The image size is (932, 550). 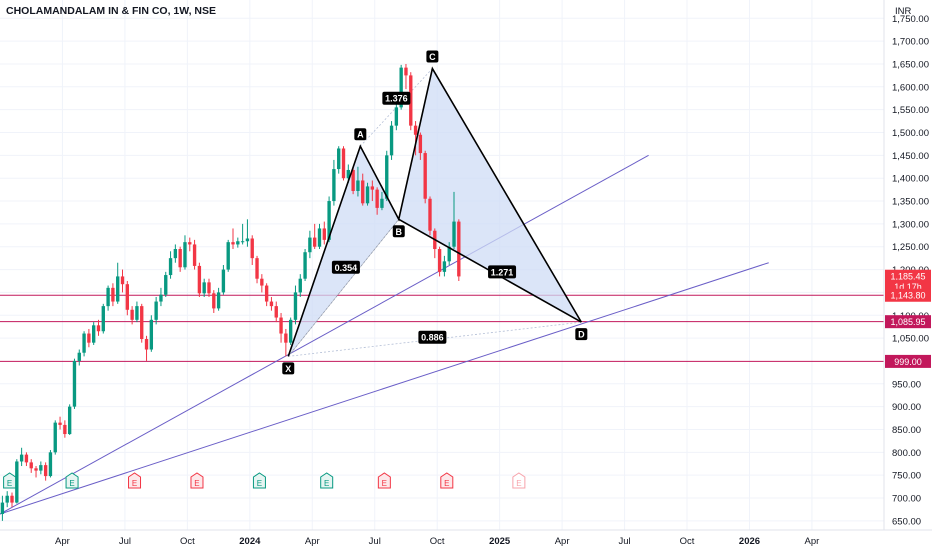 What do you see at coordinates (910, 64) in the screenshot?
I see `price-tick-label: 1,650.00` at bounding box center [910, 64].